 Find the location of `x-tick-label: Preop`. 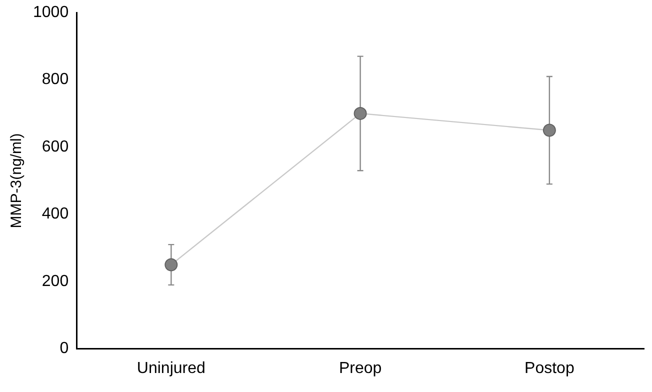

x-tick-label: Preop is located at coordinates (360, 368).